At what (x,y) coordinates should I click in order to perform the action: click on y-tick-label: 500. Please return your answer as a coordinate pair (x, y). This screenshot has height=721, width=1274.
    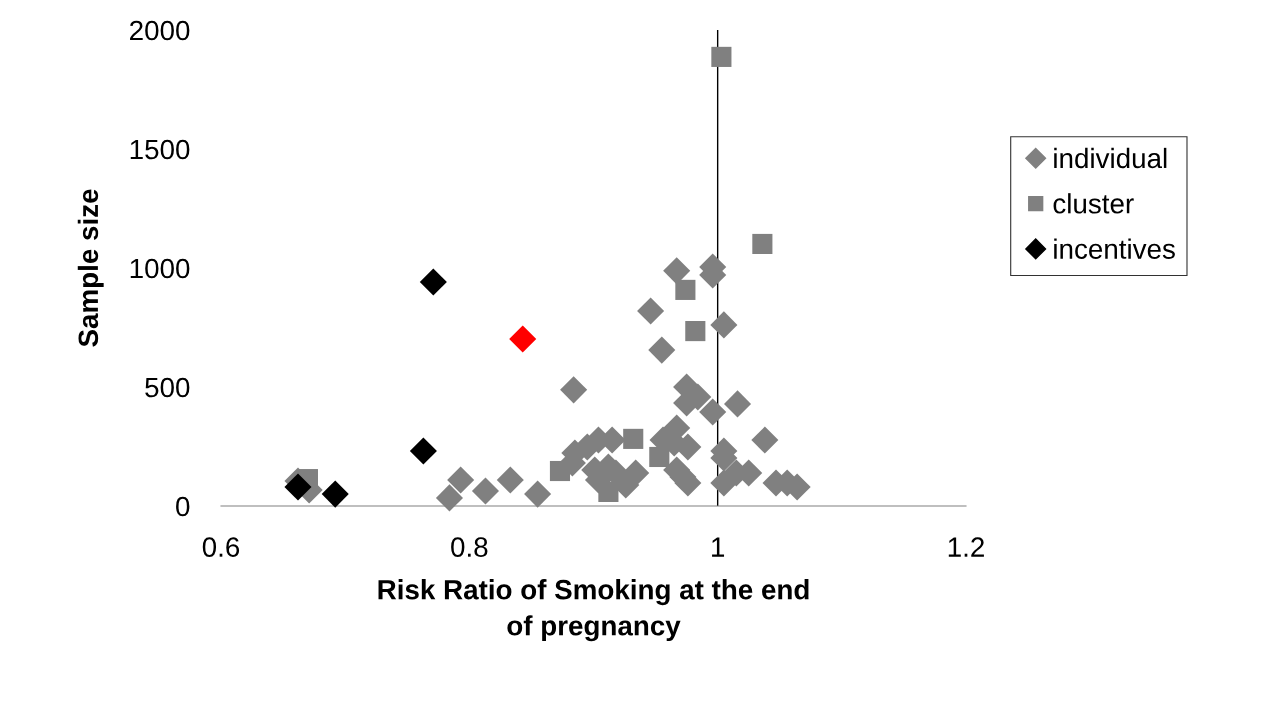
    Looking at the image, I should click on (167, 387).